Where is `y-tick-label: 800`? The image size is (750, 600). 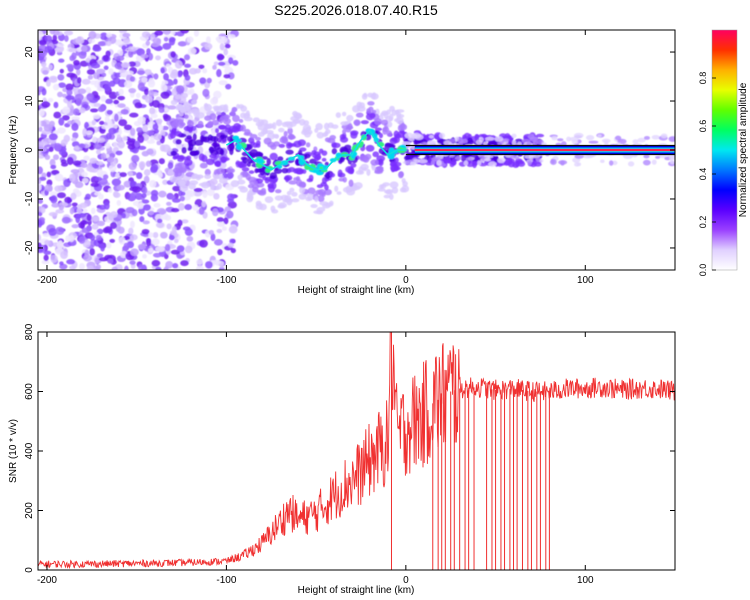
y-tick-label: 800 is located at coordinates (29, 331).